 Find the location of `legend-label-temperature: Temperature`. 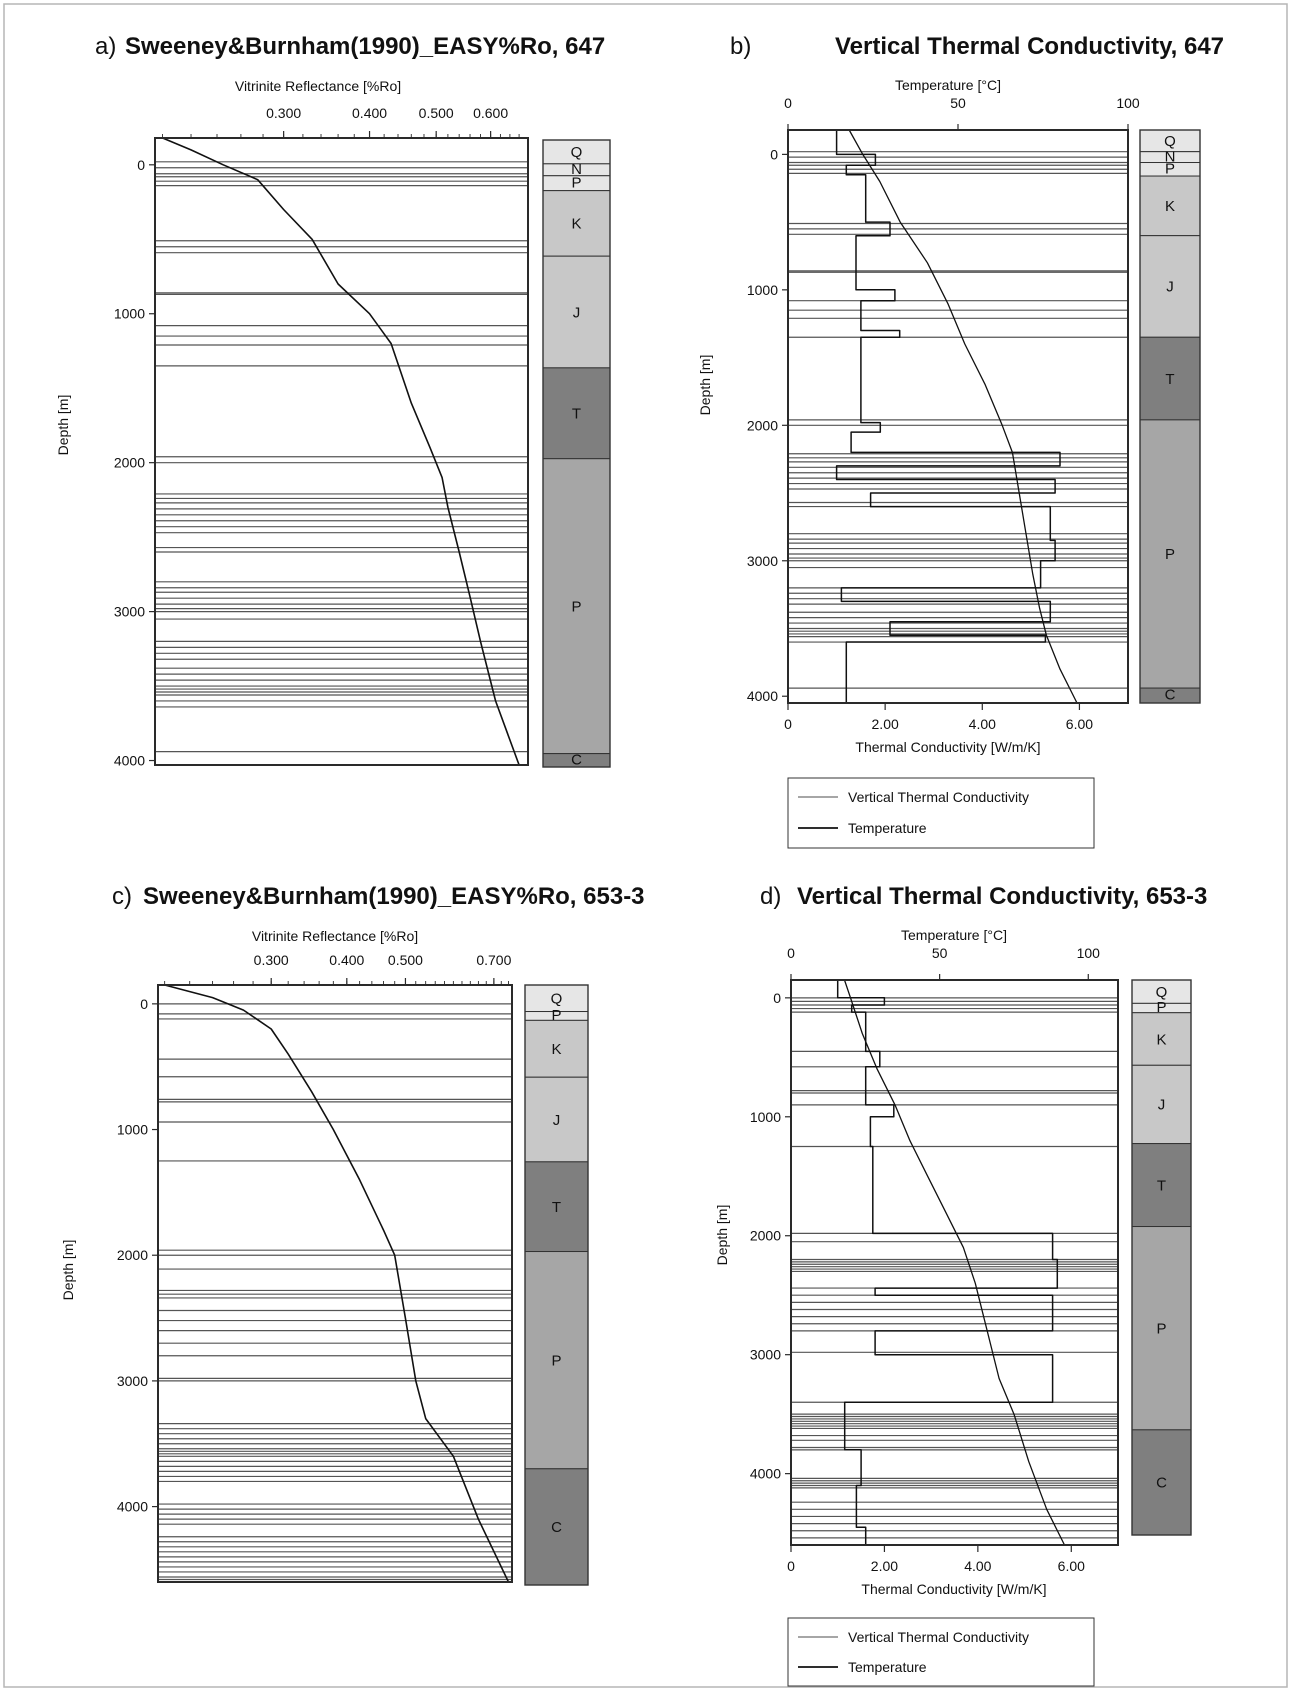

legend-label-temperature: Temperature is located at coordinates (887, 1667).